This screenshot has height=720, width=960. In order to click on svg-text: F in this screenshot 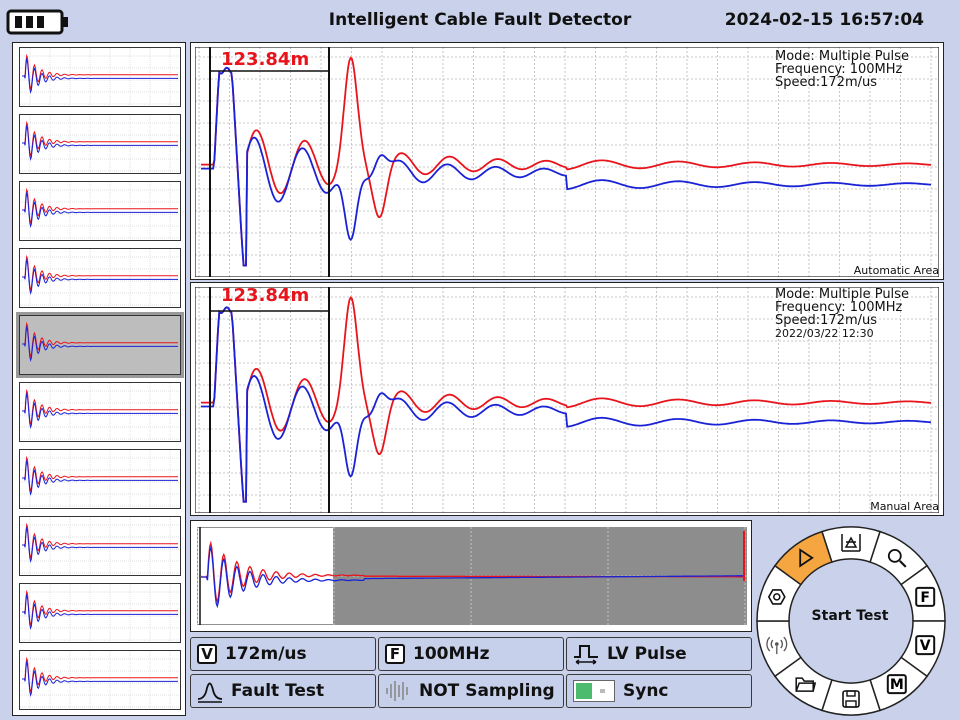, I will do `click(925, 598)`.